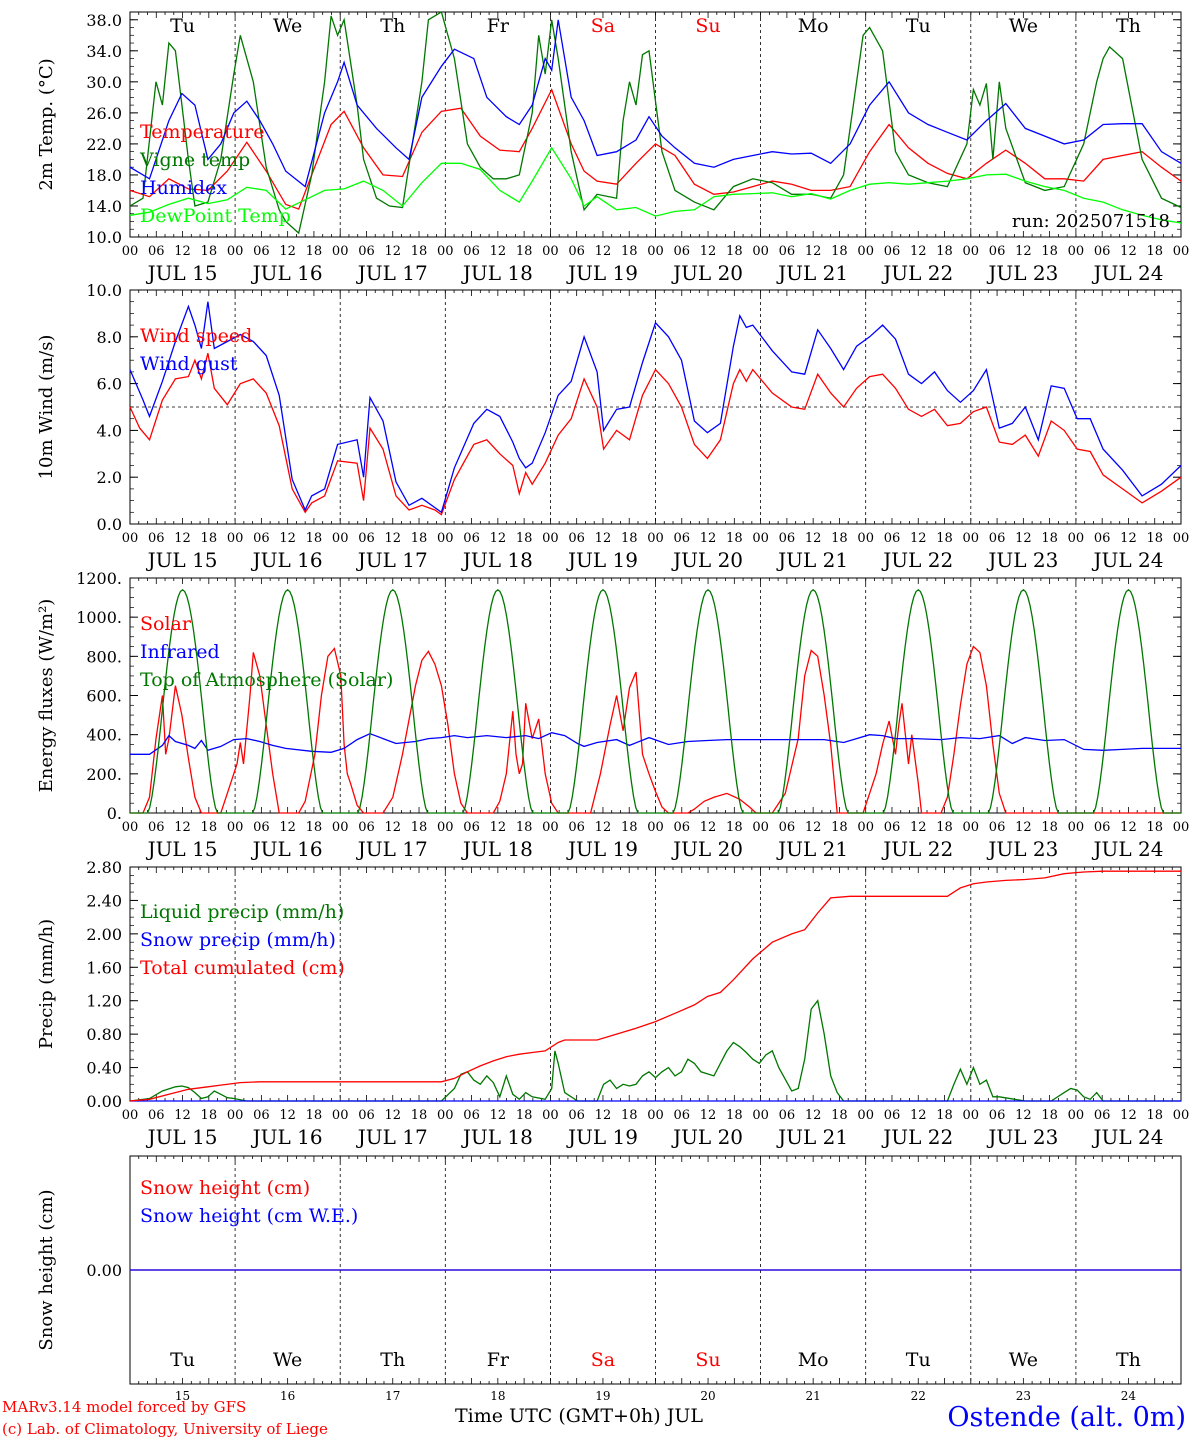 The image size is (1194, 1440). Describe the element at coordinates (602, 273) in the screenshot. I see `date-label: JUL 19` at that location.